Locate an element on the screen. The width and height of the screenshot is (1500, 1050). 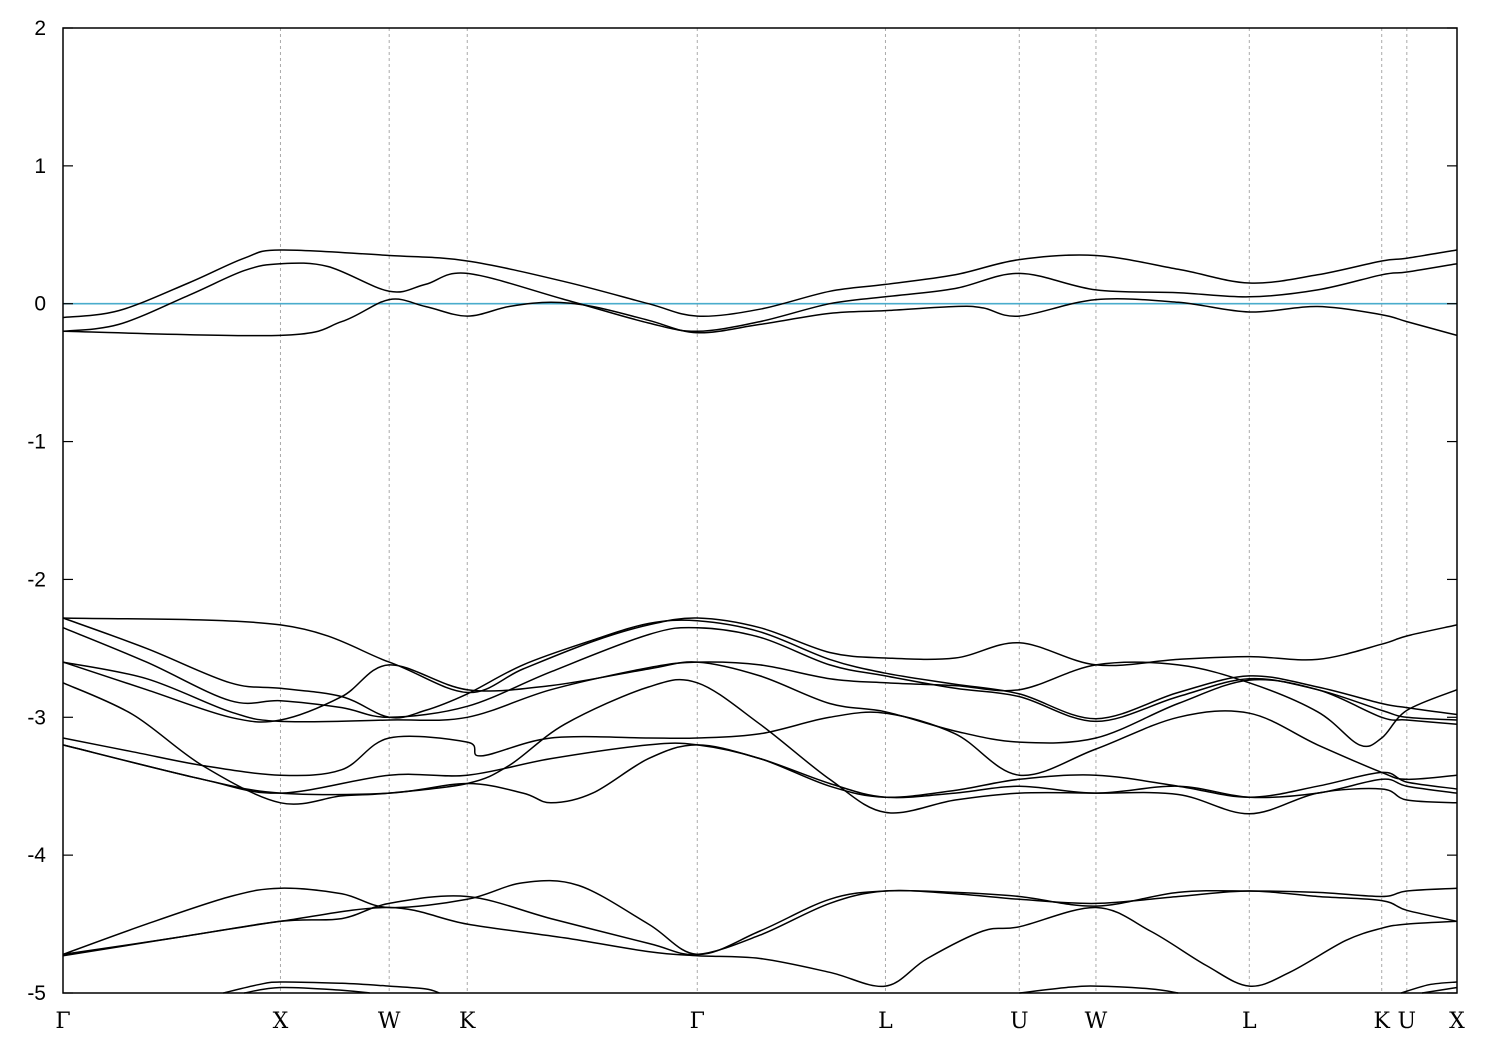
y-tick-label: 2 is located at coordinates (40, 28).